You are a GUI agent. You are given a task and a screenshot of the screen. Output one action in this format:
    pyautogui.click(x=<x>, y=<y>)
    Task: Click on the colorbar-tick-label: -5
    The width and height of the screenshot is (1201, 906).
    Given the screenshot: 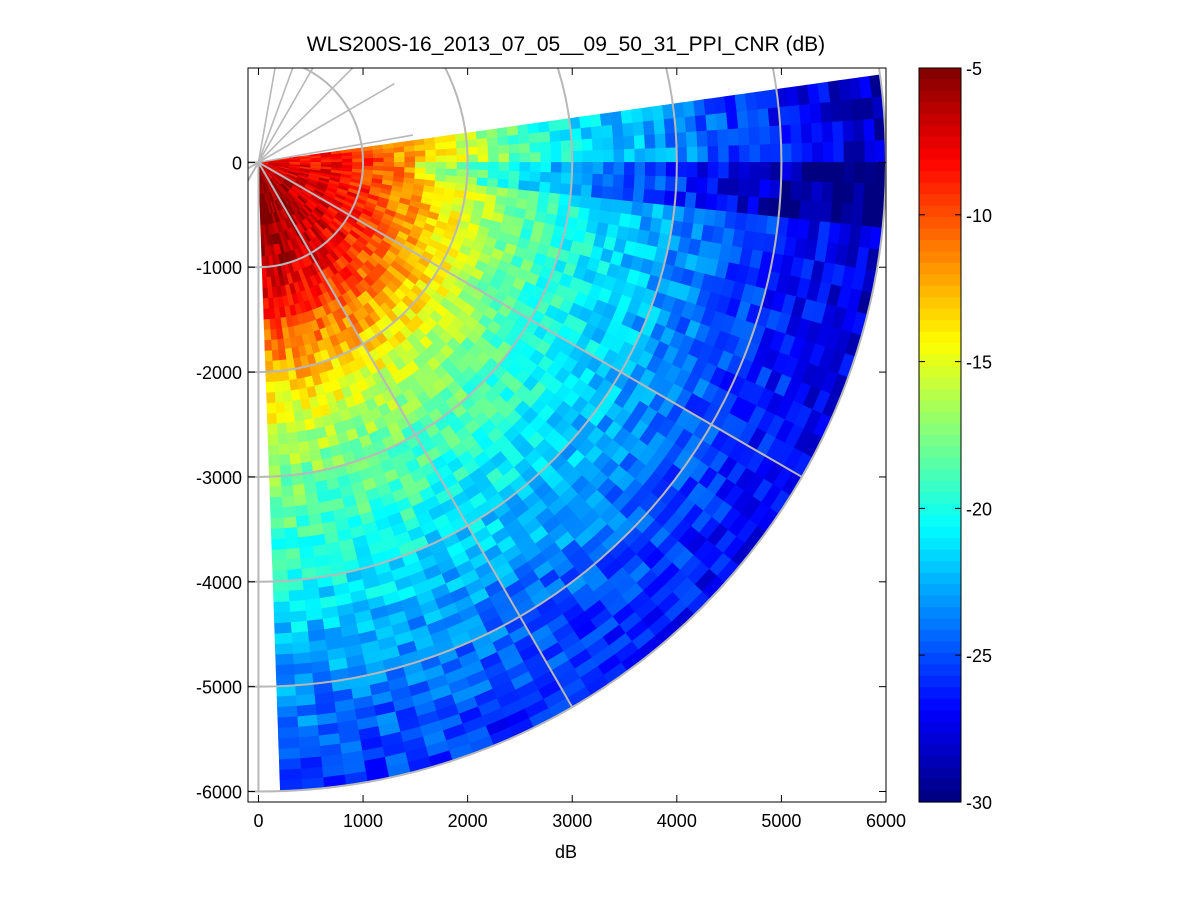 What is the action you would take?
    pyautogui.click(x=974, y=69)
    